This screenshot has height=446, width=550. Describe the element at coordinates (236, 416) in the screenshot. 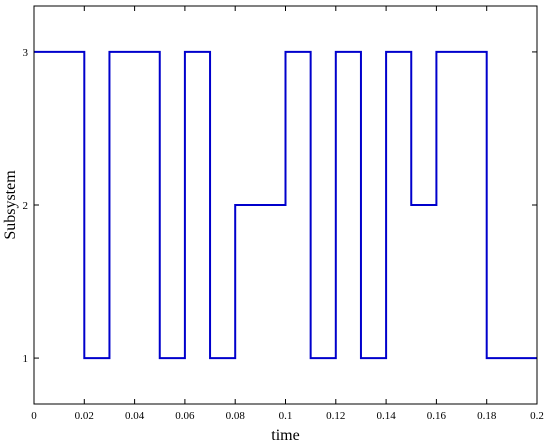

I see `x-tick-label: 0.08` at that location.